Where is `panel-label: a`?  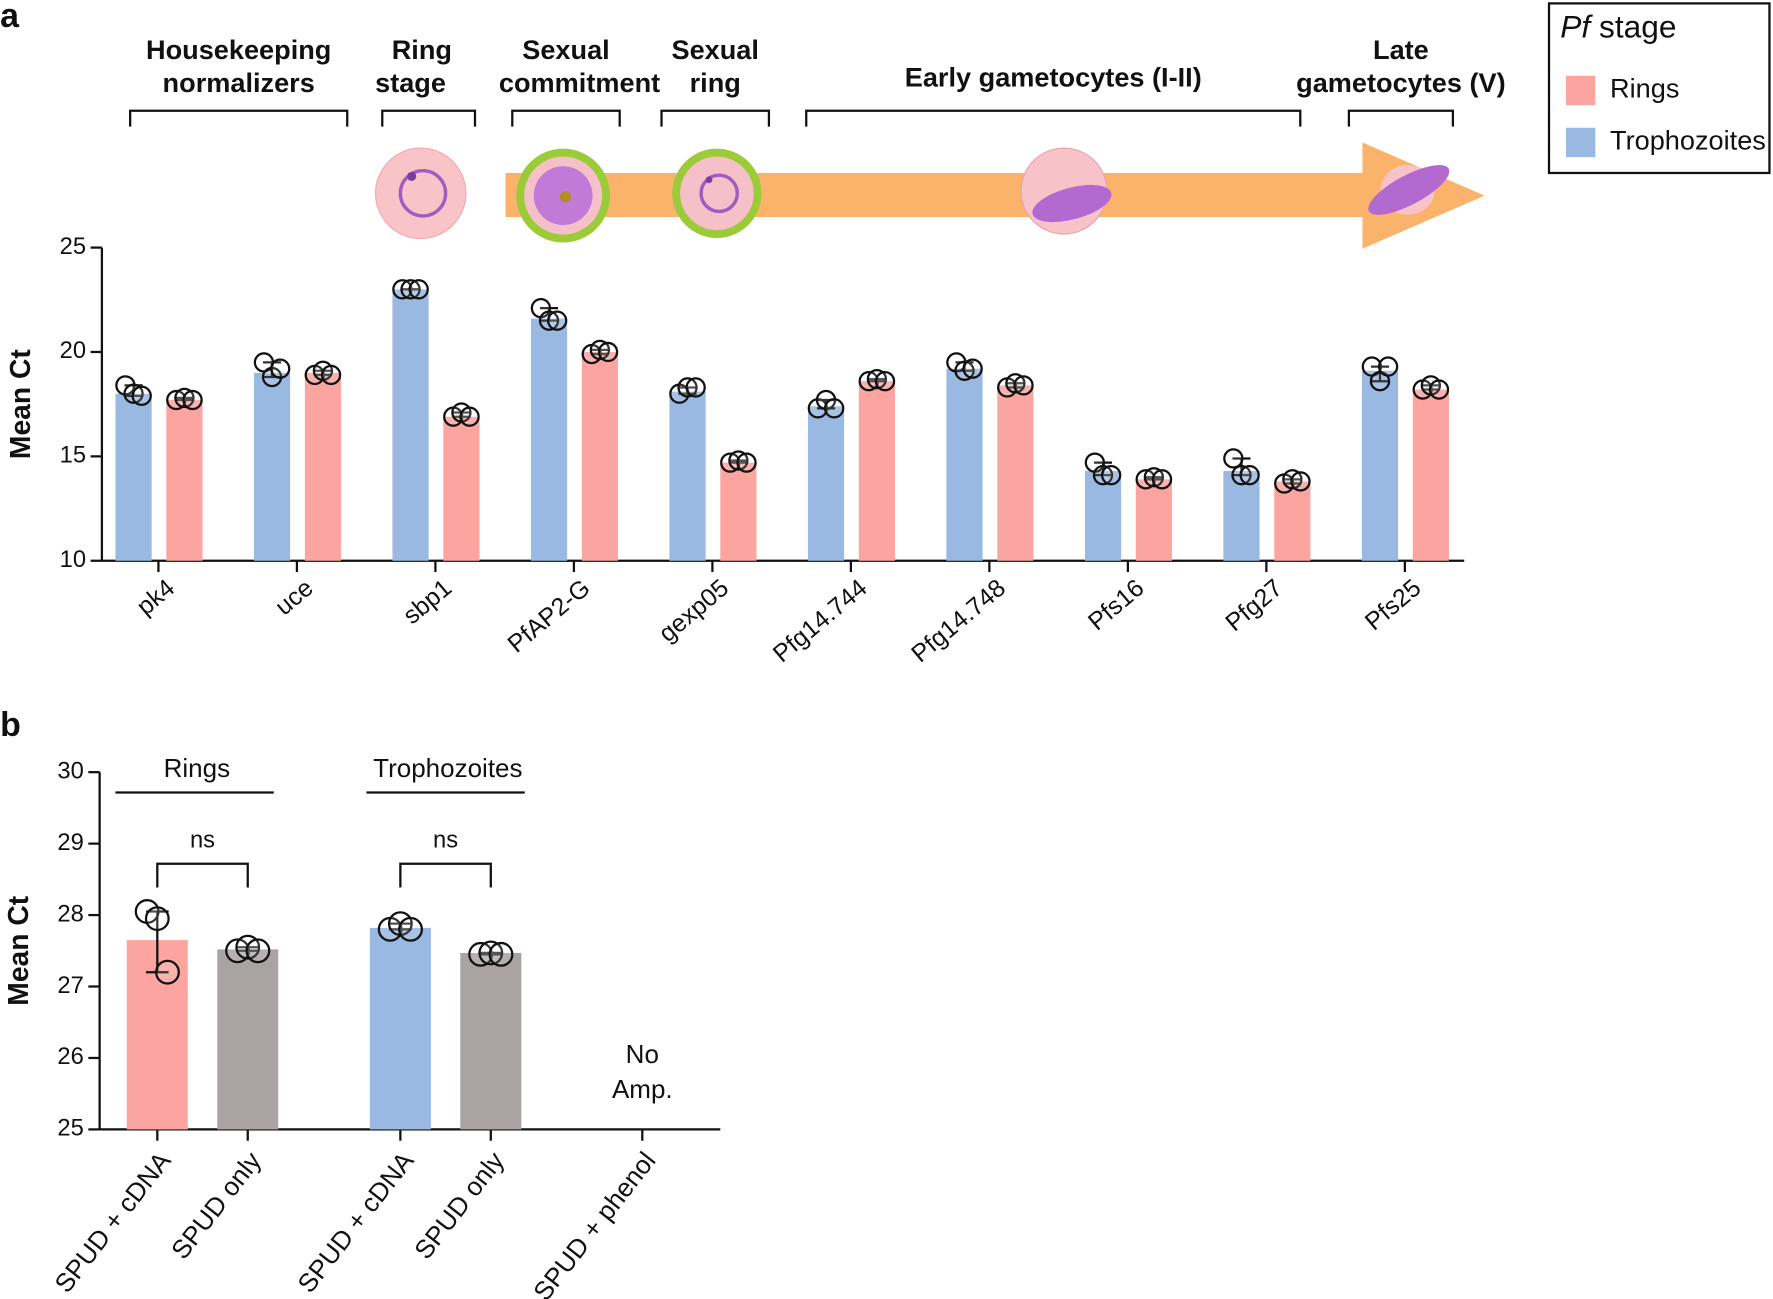 panel-label: a is located at coordinates (10, 17).